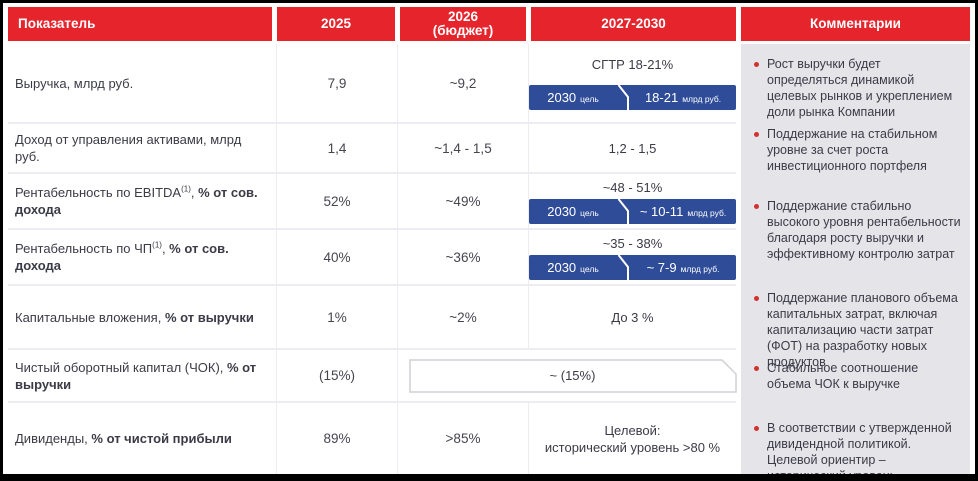  Describe the element at coordinates (336, 201) in the screenshot. I see `value-2025: 52%` at that location.